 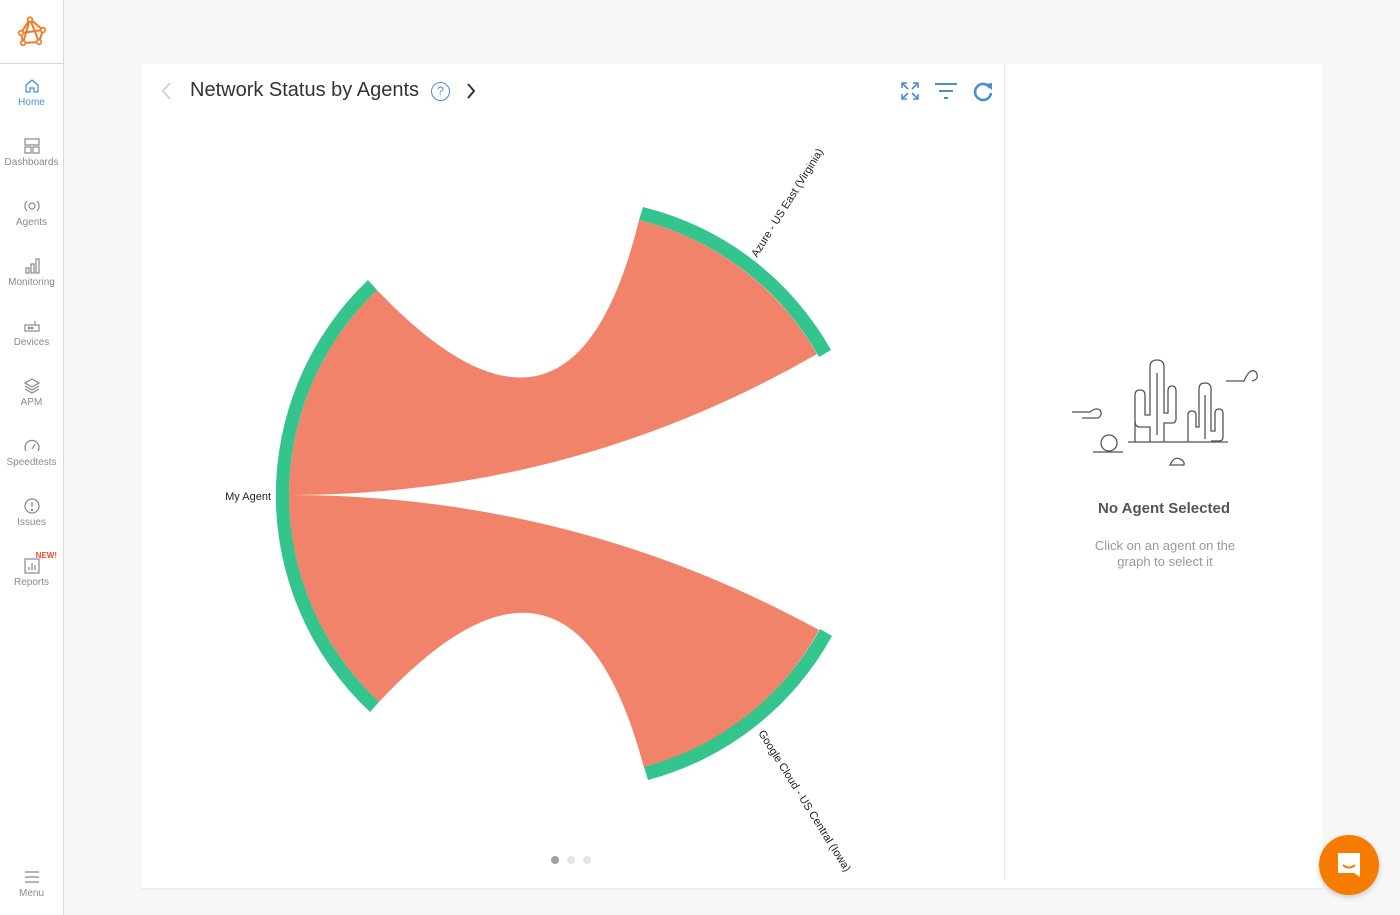 What do you see at coordinates (31, 326) in the screenshot?
I see `devices-icon` at bounding box center [31, 326].